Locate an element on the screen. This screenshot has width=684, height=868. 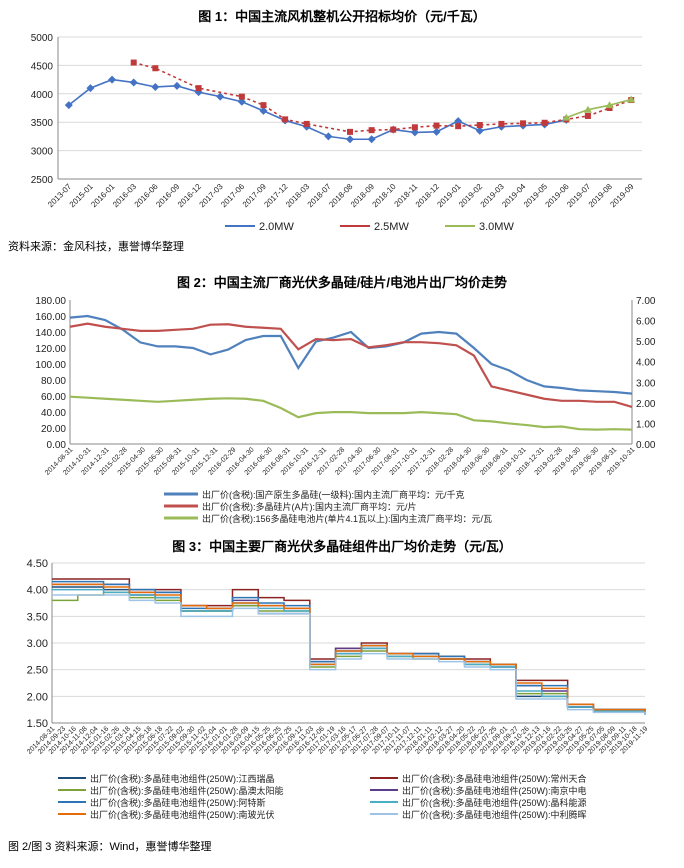
c2-y-left-tick-label: 40.00 is located at coordinates (53, 413).